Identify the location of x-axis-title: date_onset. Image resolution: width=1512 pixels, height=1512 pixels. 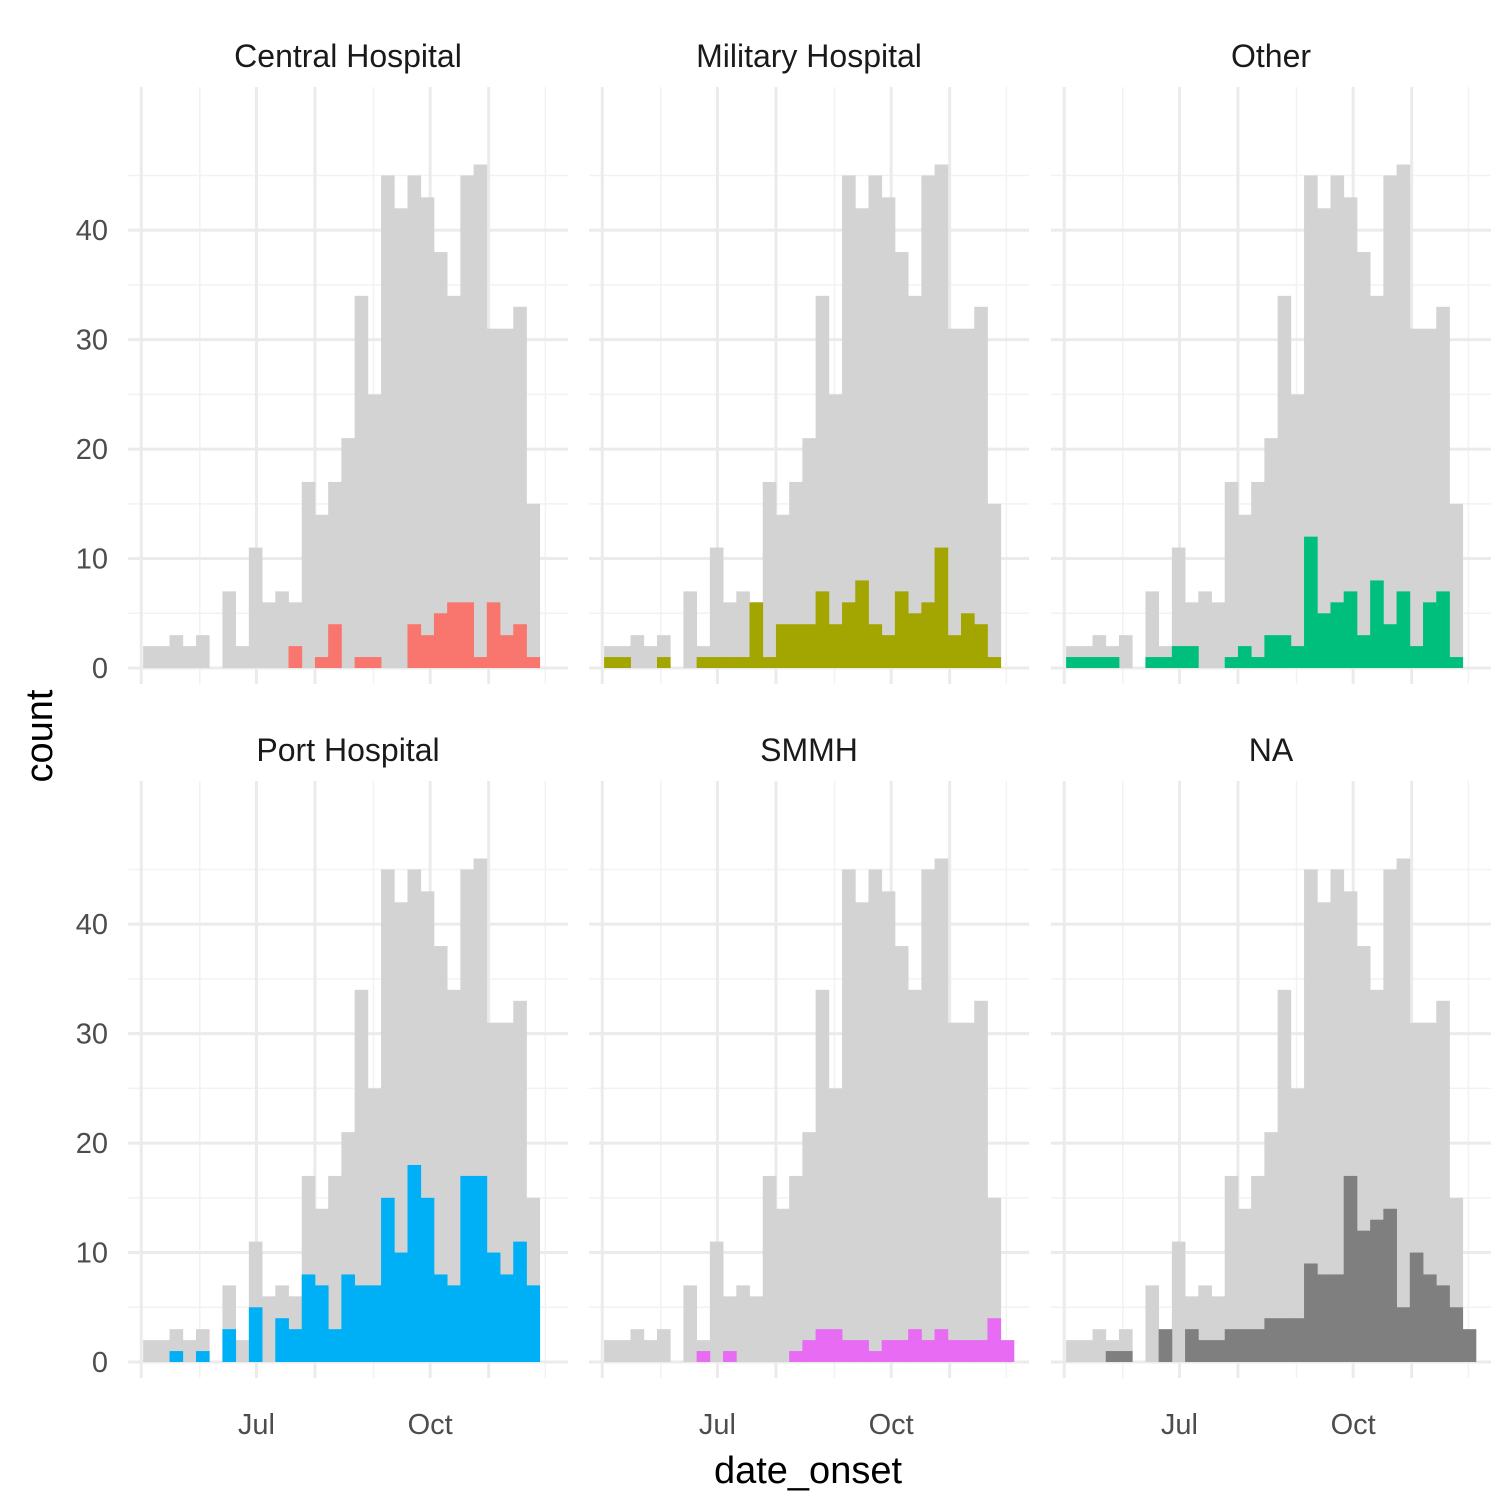
(808, 1471).